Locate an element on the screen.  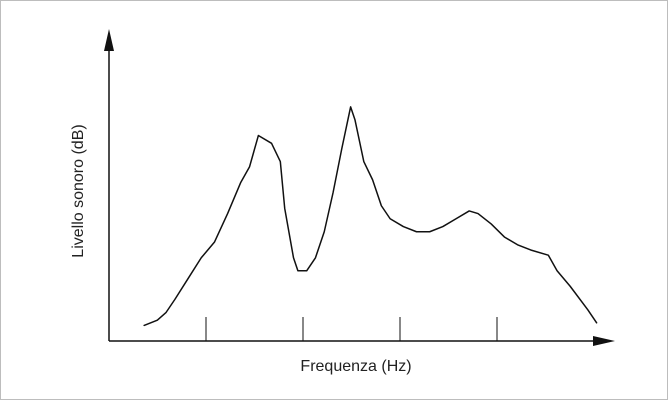
x-axis-arrow-icon is located at coordinates (604, 341).